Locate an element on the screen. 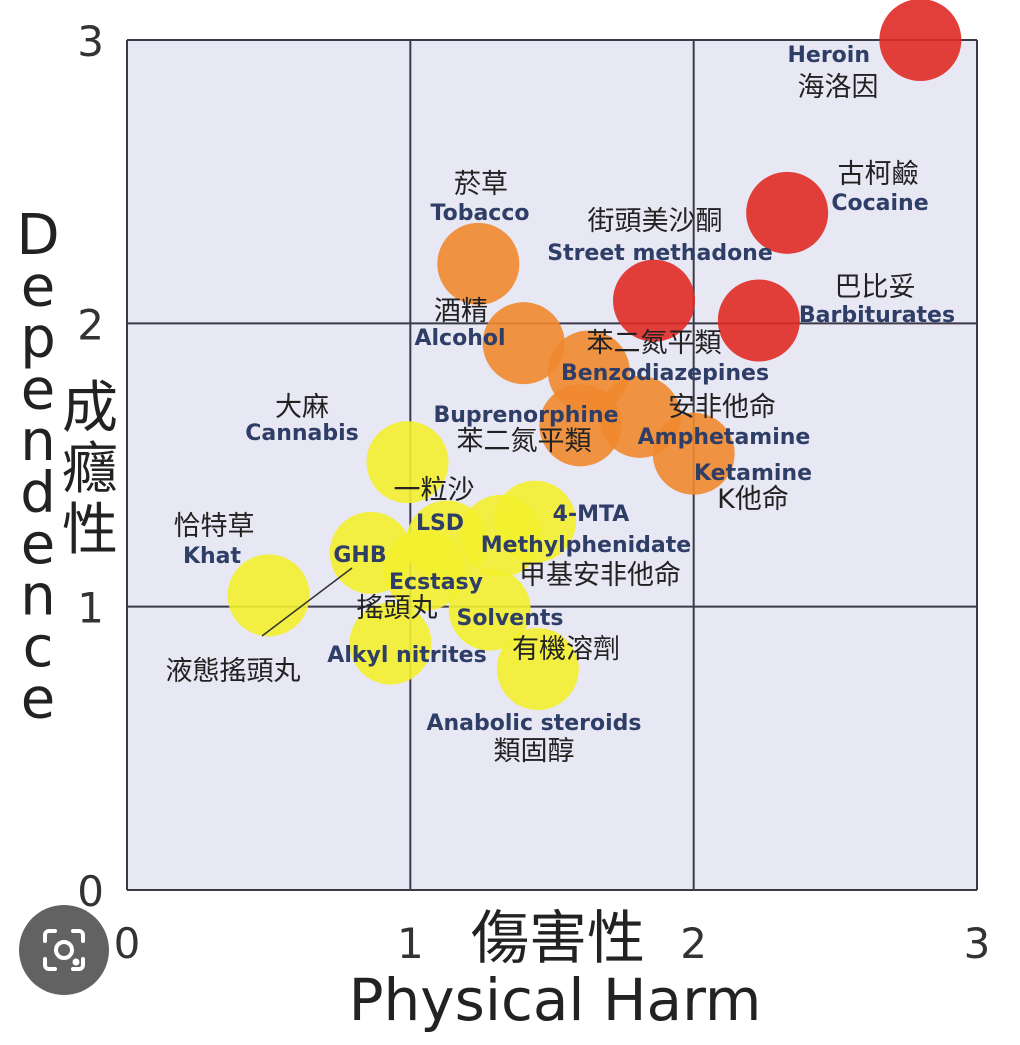 This screenshot has width=1020, height=1045. label-en-ghb: GHB is located at coordinates (359, 555).